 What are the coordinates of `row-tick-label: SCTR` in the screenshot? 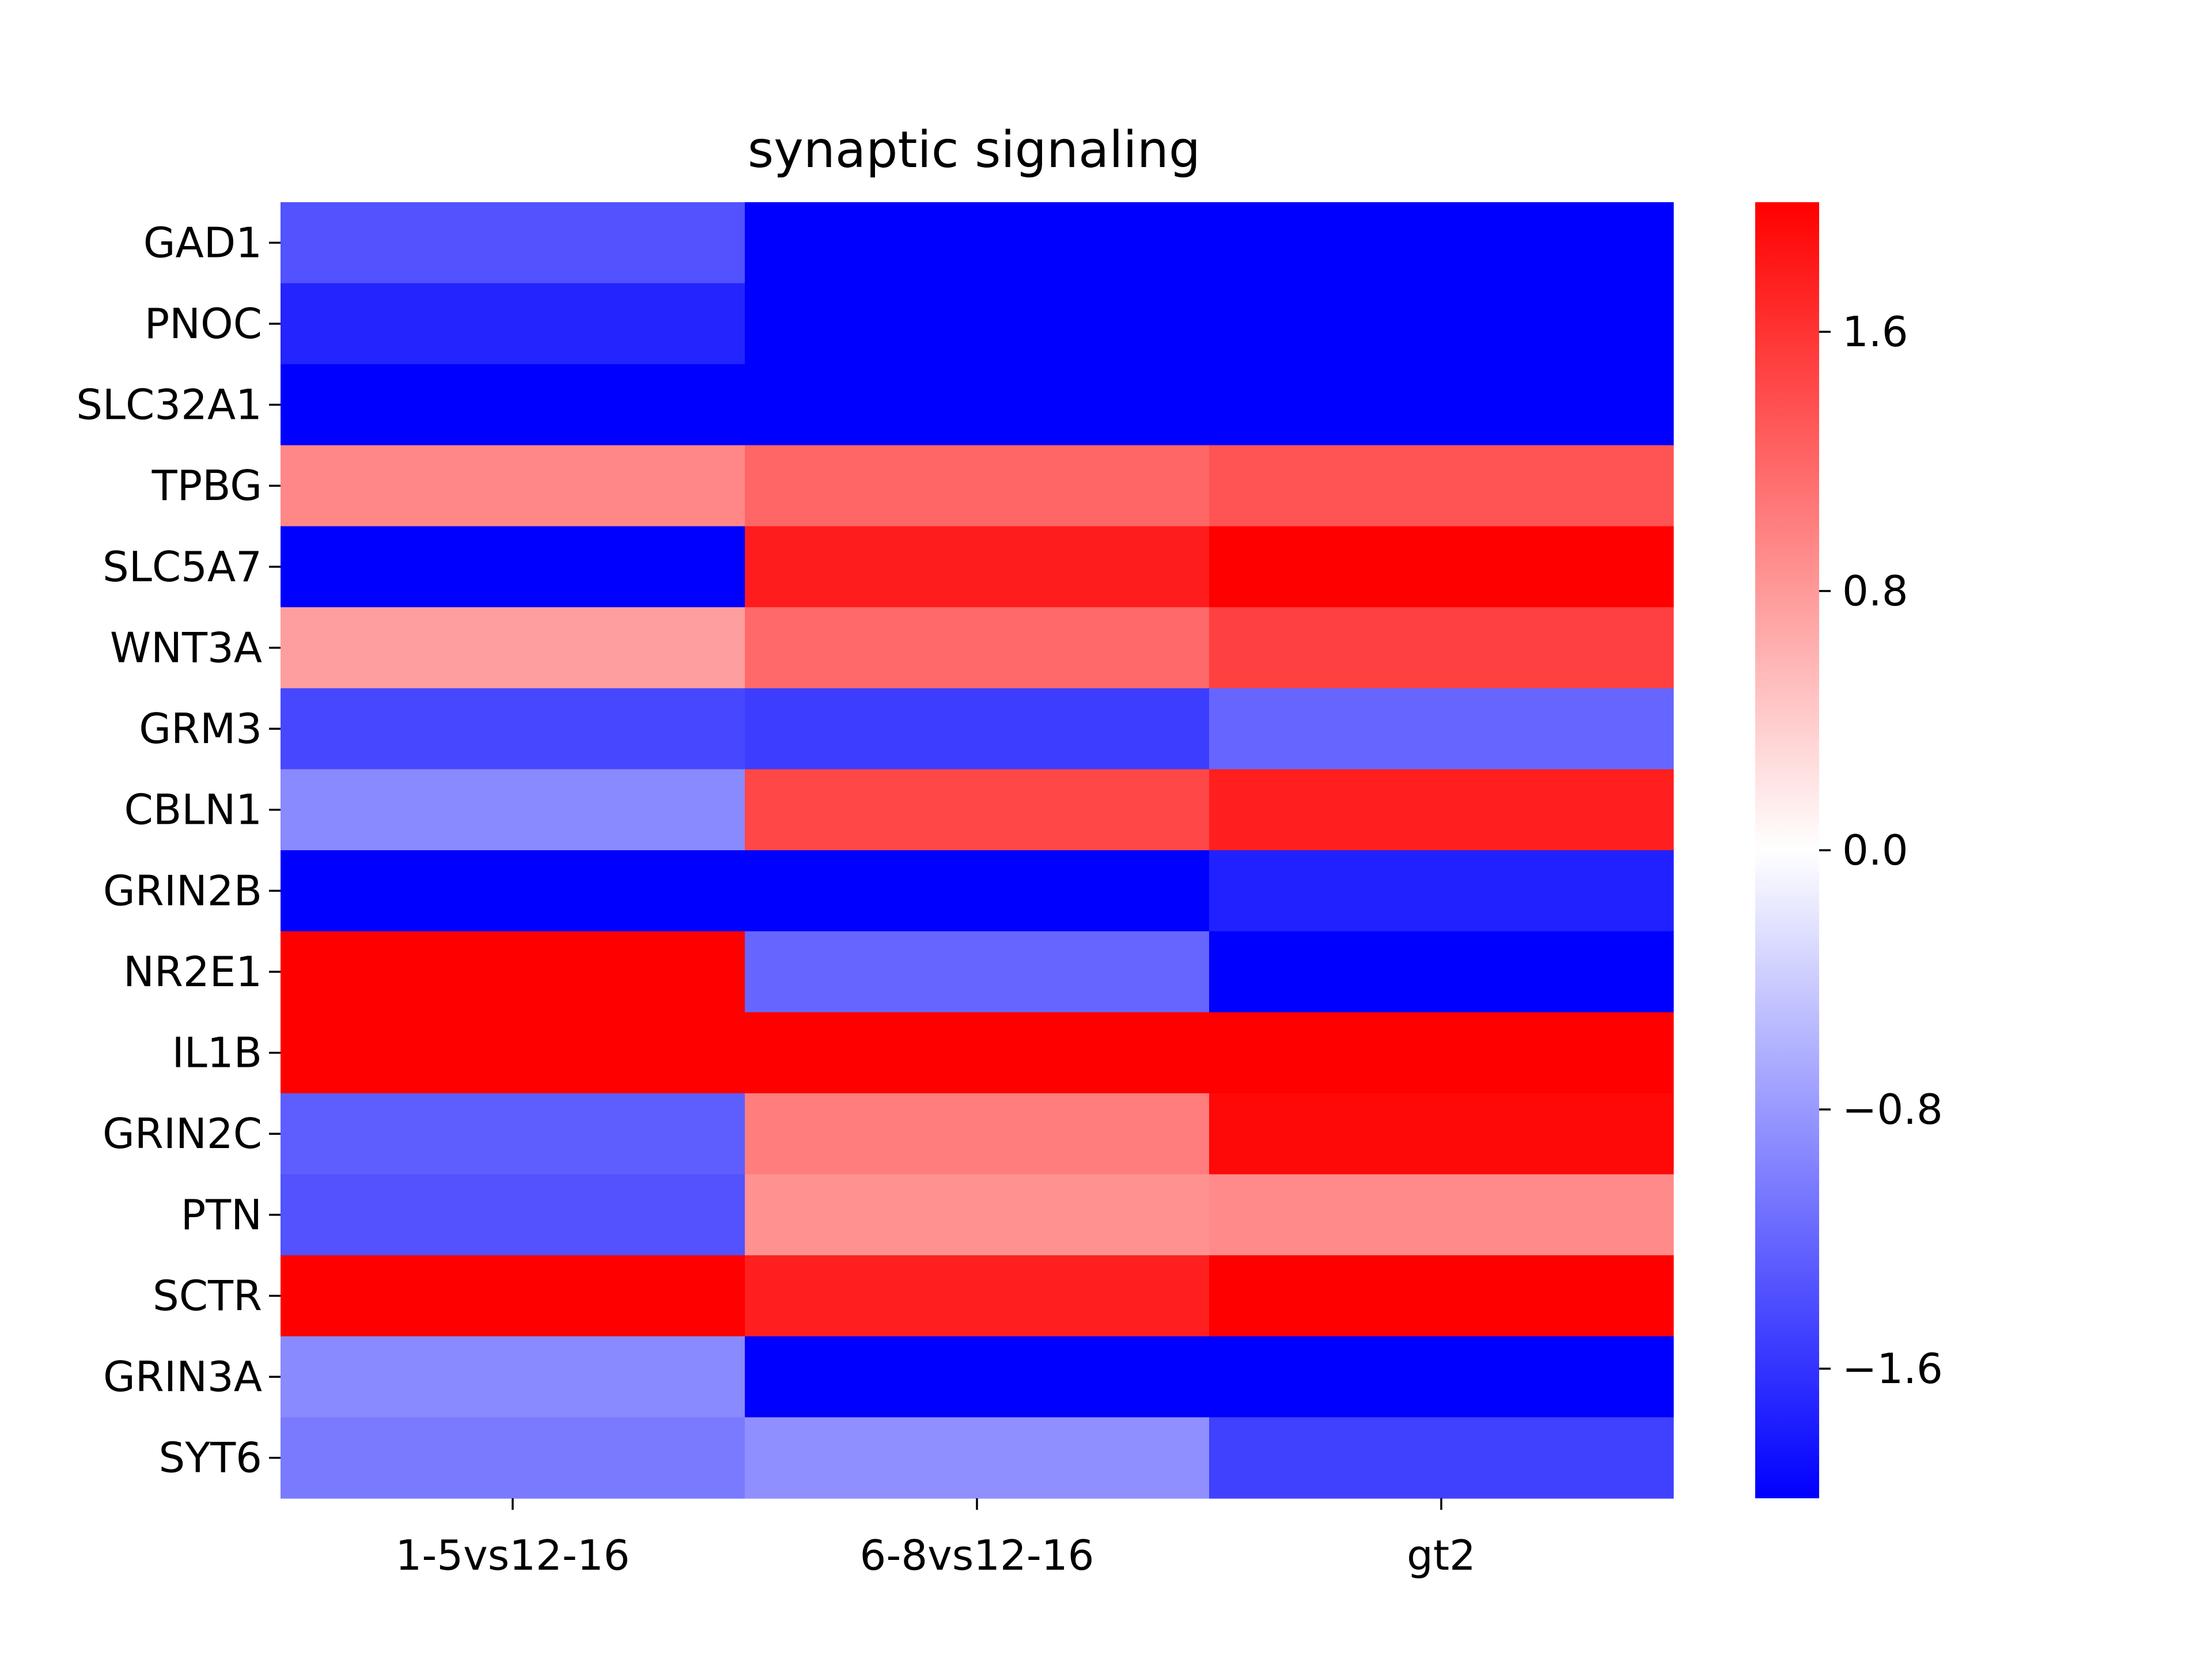 It's located at (207, 1295).